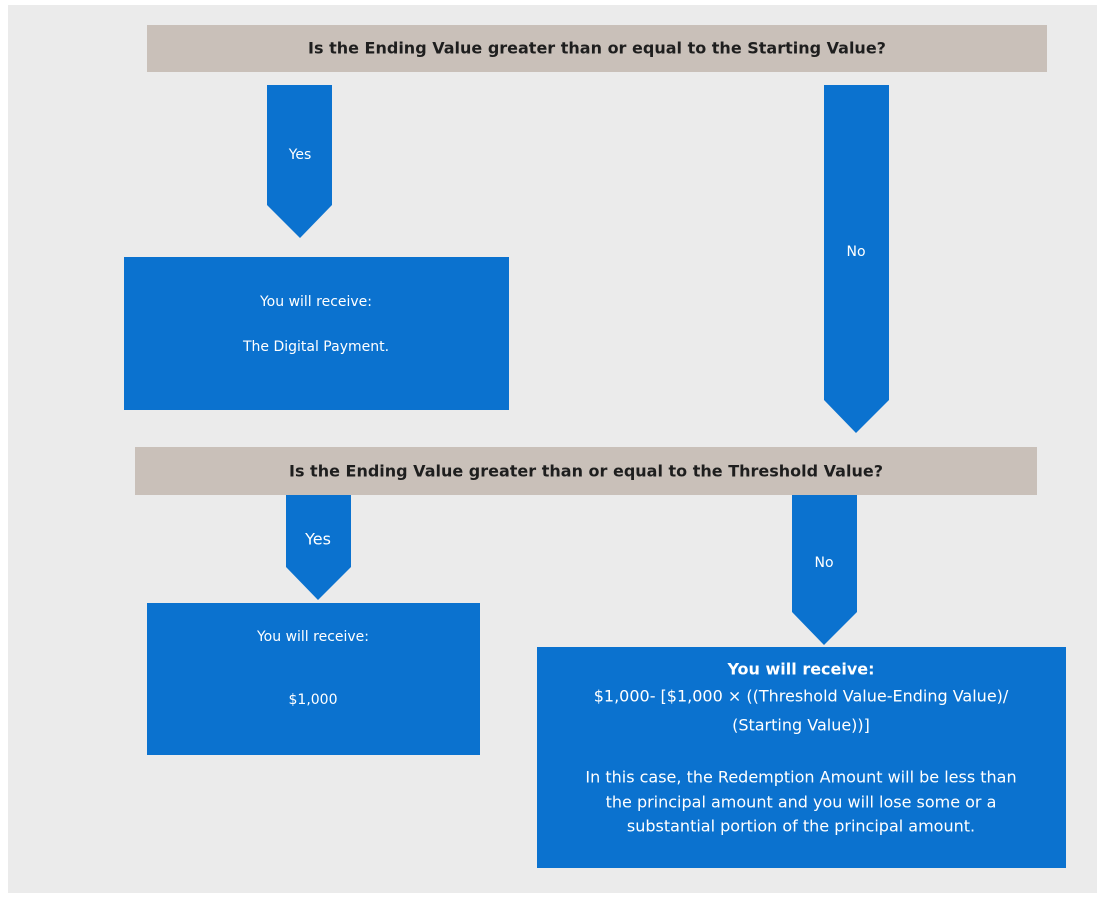 The width and height of the screenshot is (1101, 900). What do you see at coordinates (800, 669) in the screenshot?
I see `outcome-heading: You will receive:` at bounding box center [800, 669].